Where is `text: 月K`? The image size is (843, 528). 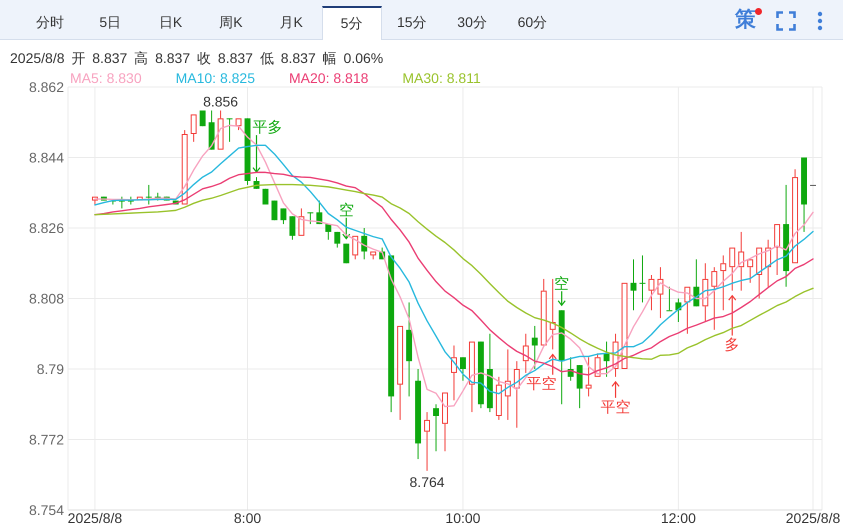
text: 月K is located at coordinates (291, 23).